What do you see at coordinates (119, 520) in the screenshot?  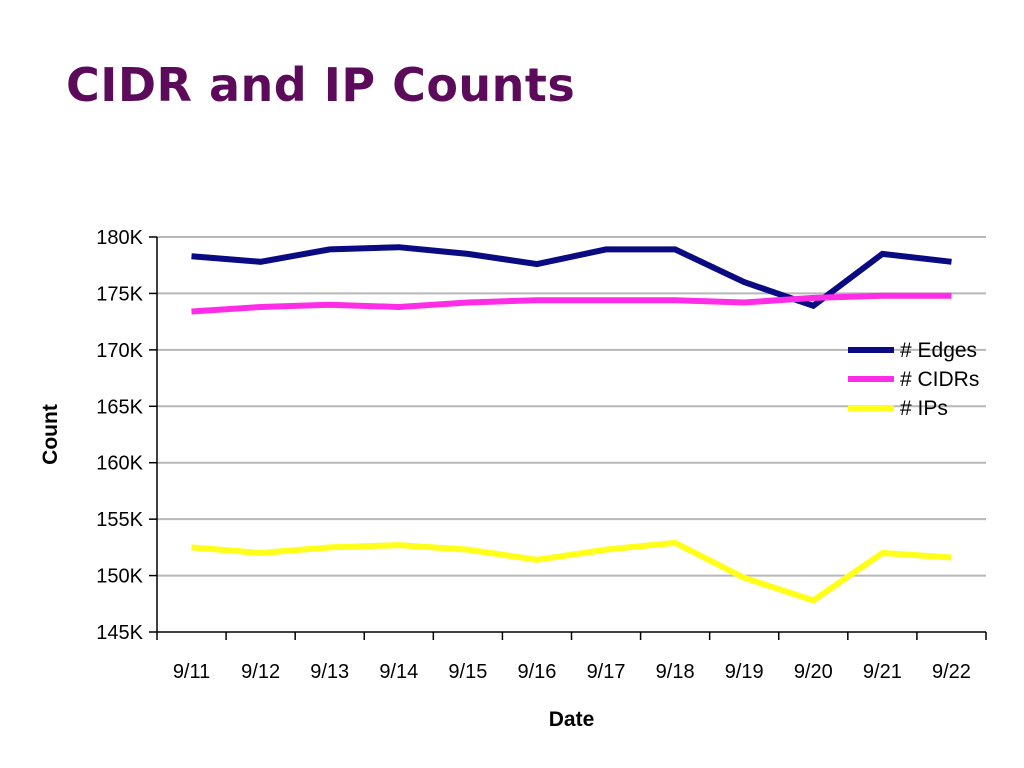 I see `y-tick-label: 155K` at bounding box center [119, 520].